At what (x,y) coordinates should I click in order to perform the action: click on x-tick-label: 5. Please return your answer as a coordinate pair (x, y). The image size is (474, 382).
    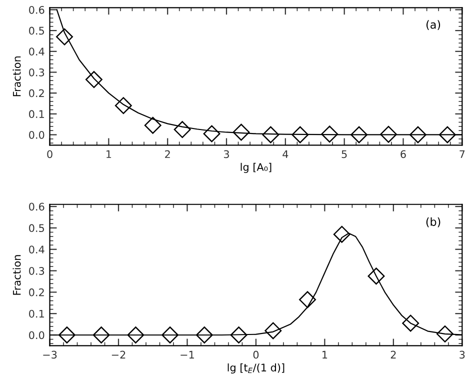
    Looking at the image, I should click on (344, 154).